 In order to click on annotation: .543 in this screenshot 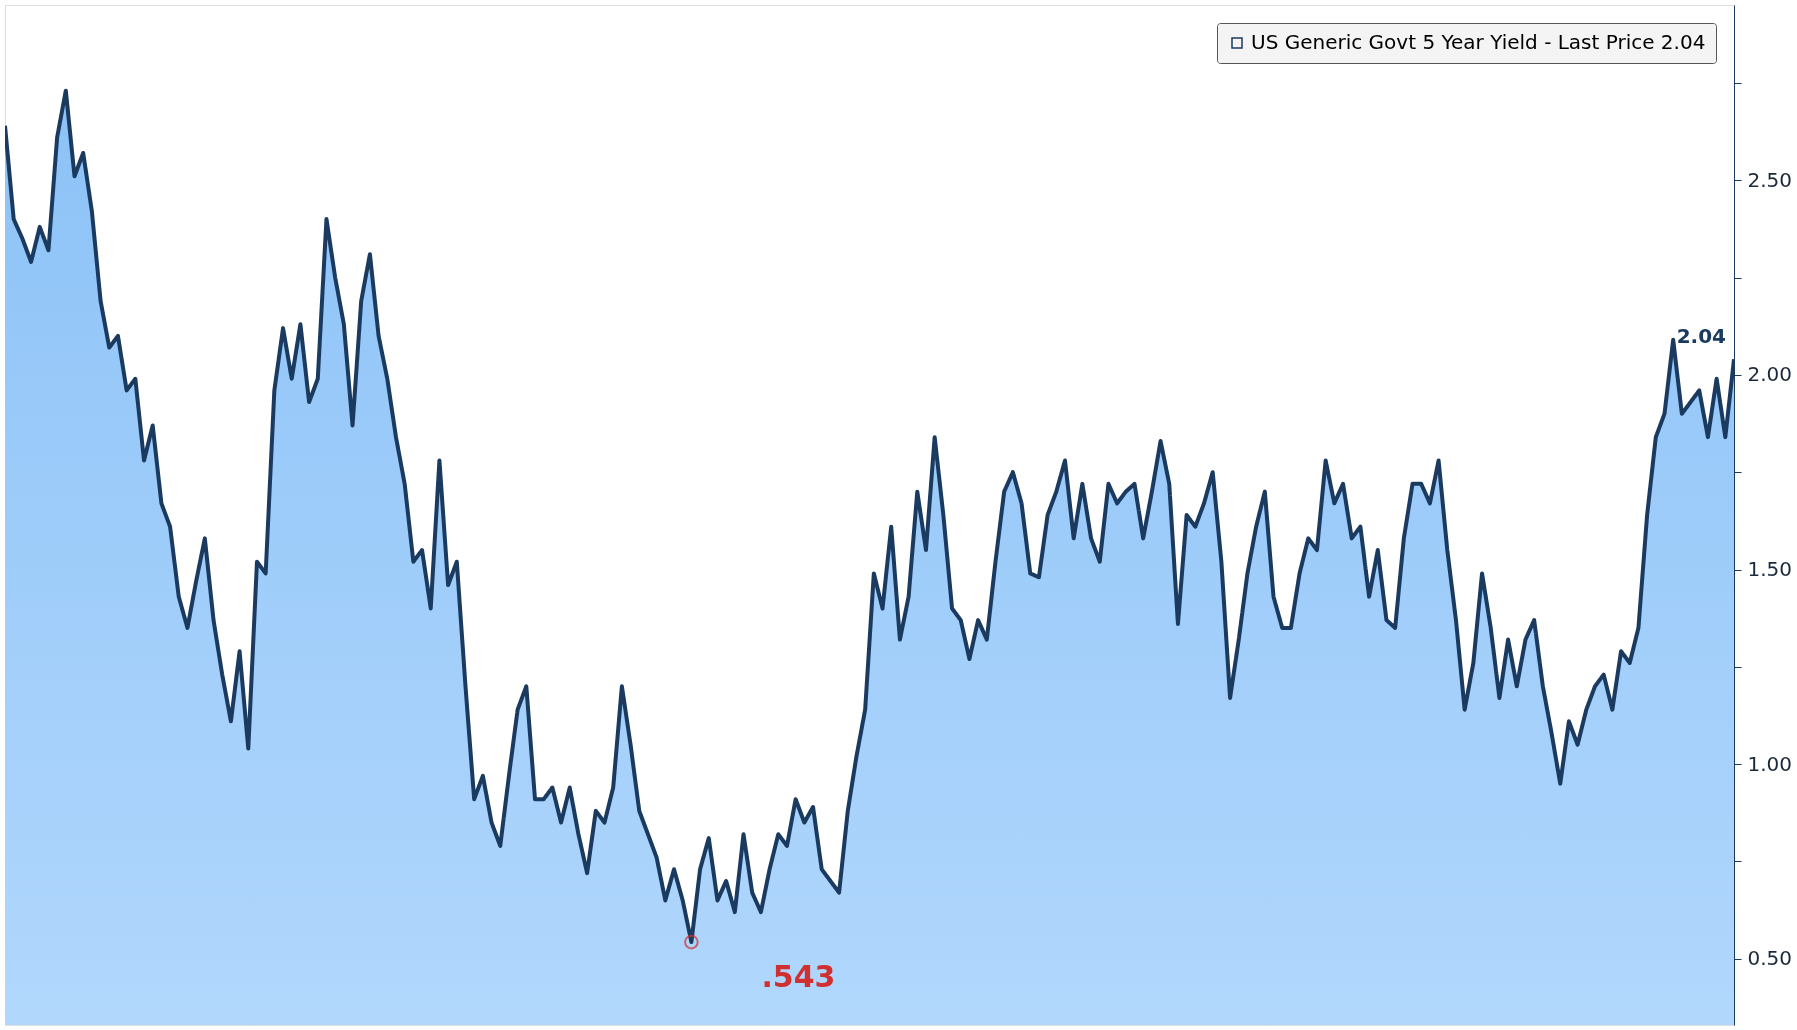, I will do `click(798, 977)`.